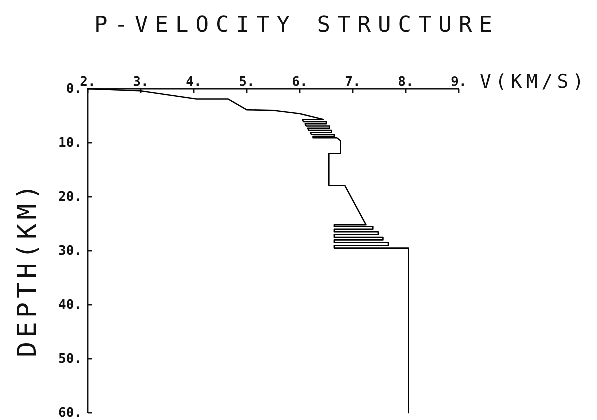  I want to click on y-axis-title: DEPTH(KM), so click(28, 269).